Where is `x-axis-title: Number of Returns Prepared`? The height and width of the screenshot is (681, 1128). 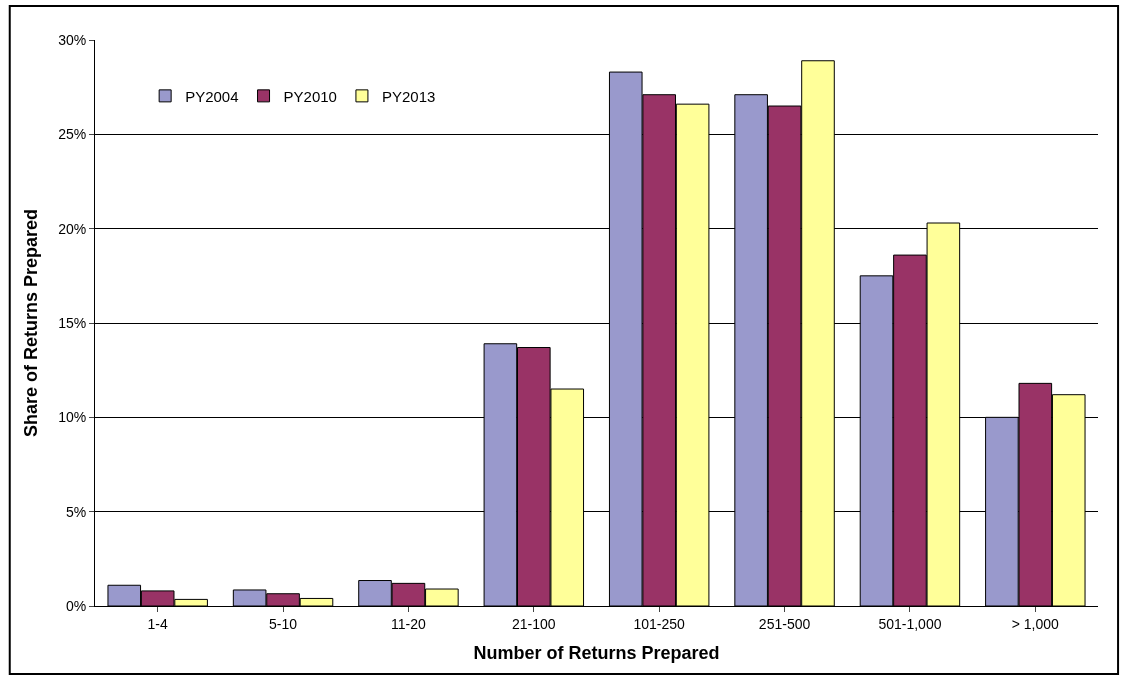
x-axis-title: Number of Returns Prepared is located at coordinates (596, 652).